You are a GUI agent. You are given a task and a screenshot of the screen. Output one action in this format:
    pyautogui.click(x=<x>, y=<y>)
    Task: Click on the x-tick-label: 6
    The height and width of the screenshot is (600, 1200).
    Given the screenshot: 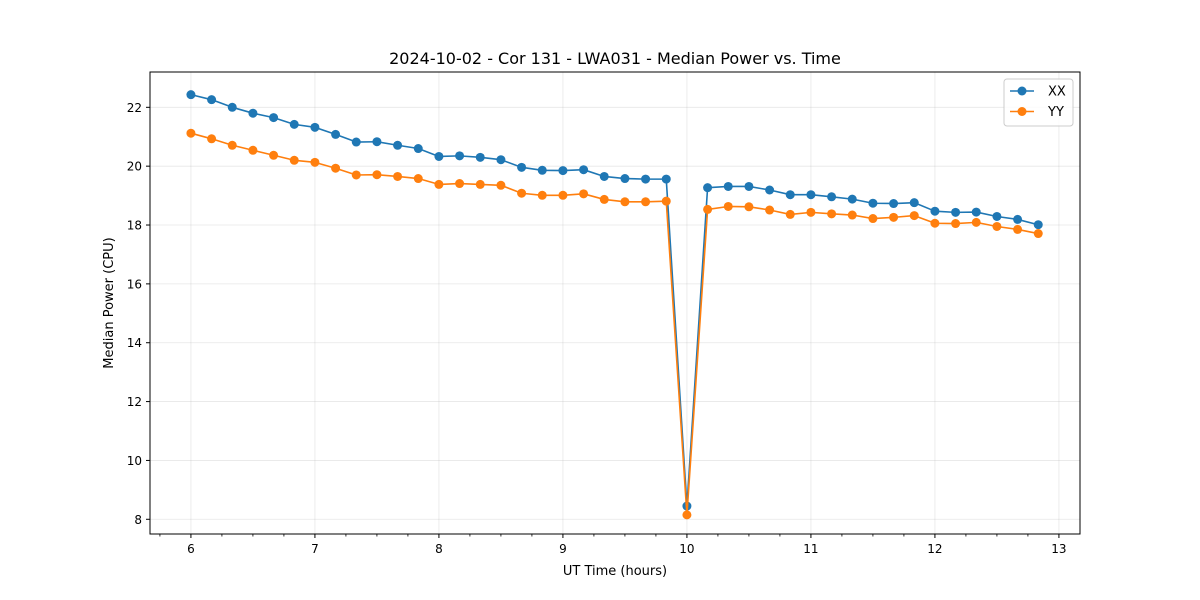 What is the action you would take?
    pyautogui.click(x=191, y=549)
    